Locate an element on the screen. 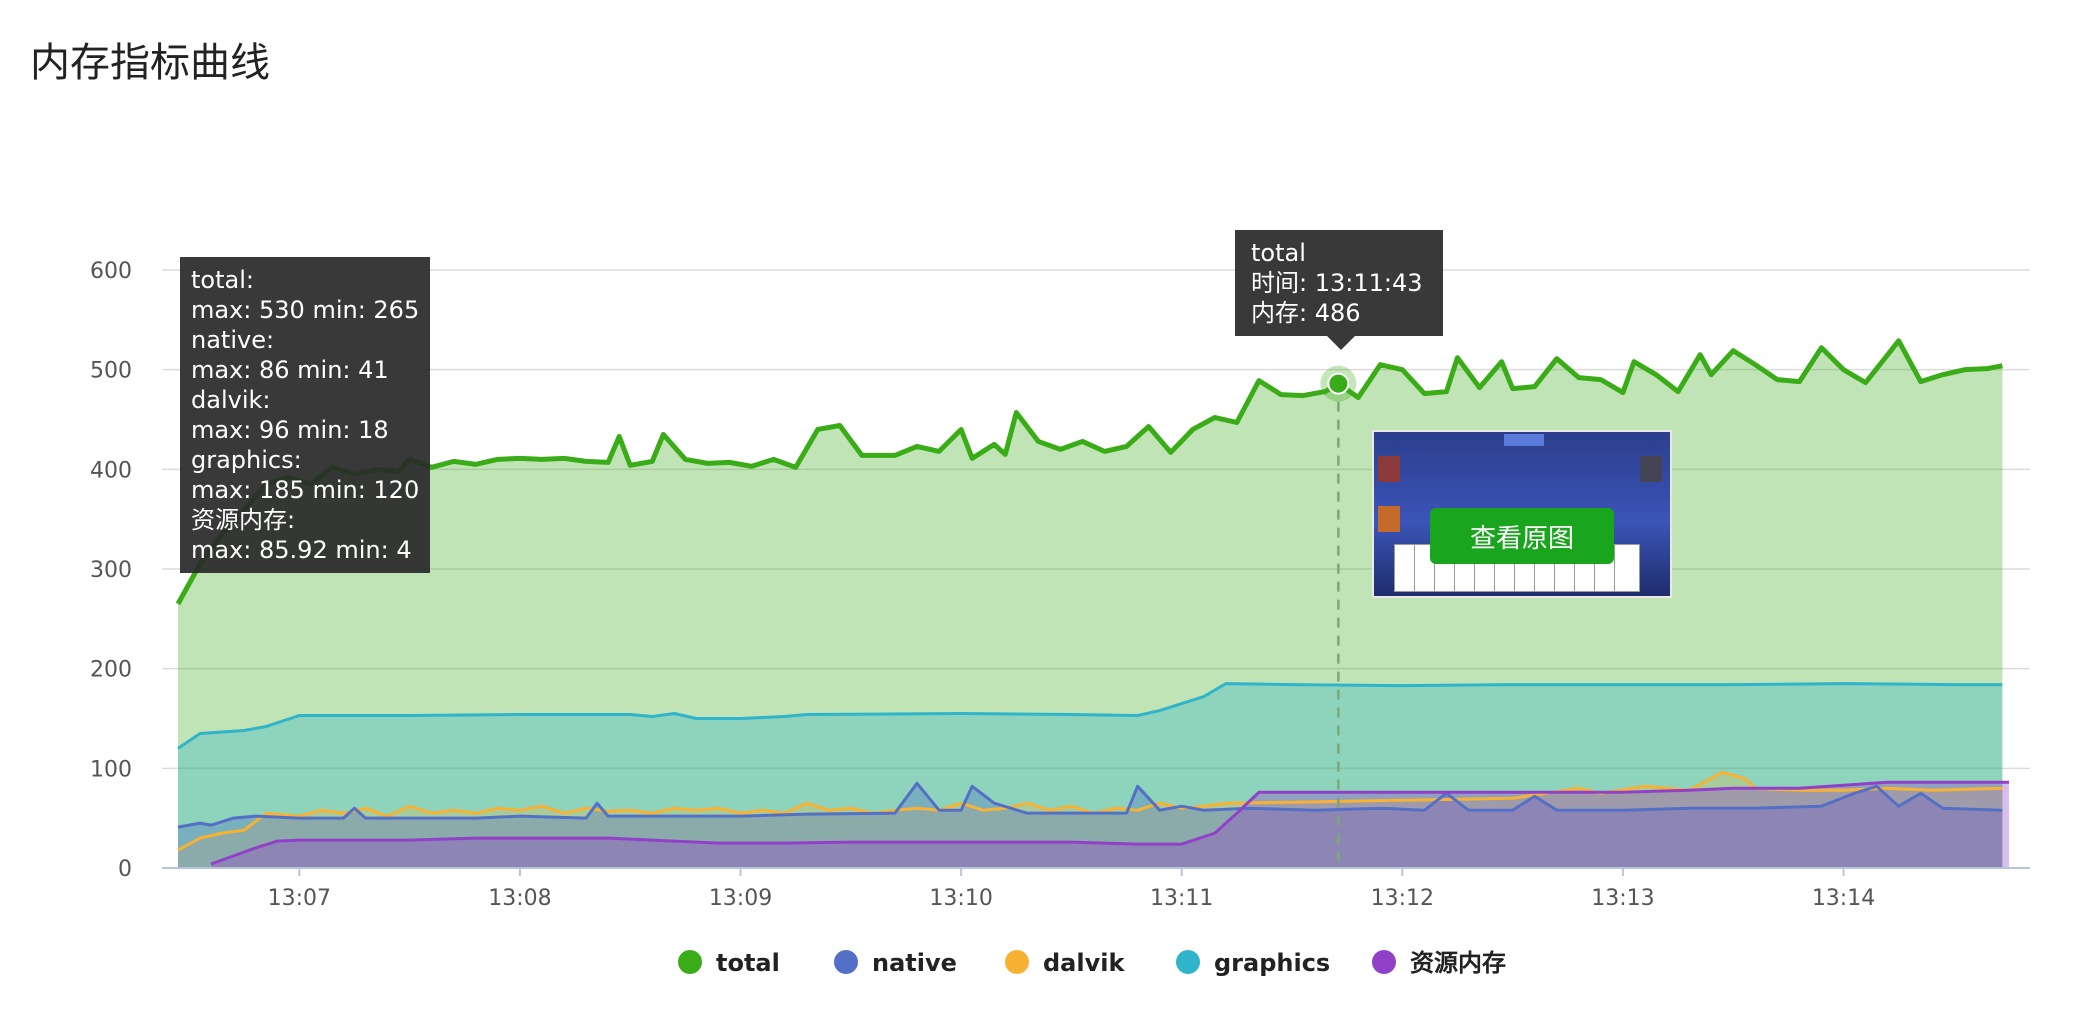  summary-series-stats: max: 530 min: 265 is located at coordinates (305, 310).